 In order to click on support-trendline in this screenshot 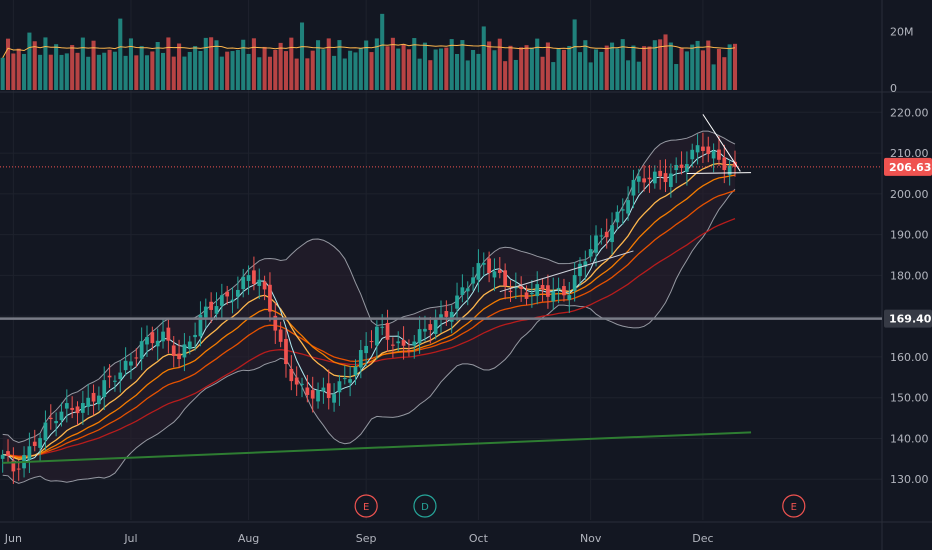, I will do `click(377, 447)`.